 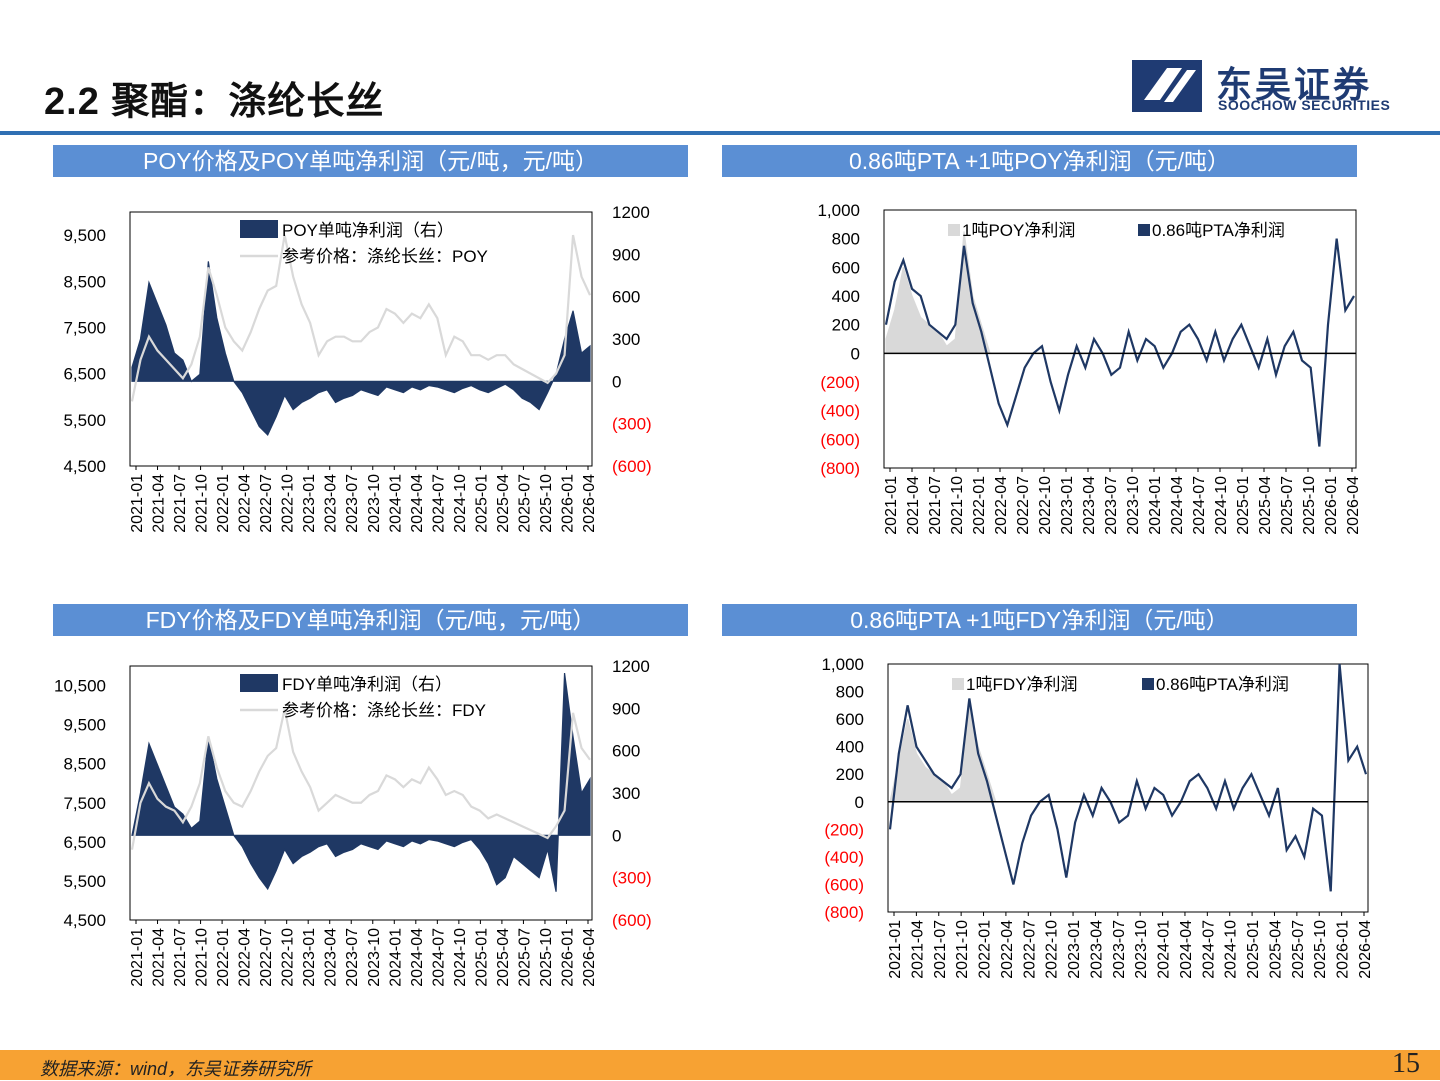 I want to click on chart4-title: 0.86吨PTA +1吨FDY净利润（元/吨）, so click(x=1039, y=620).